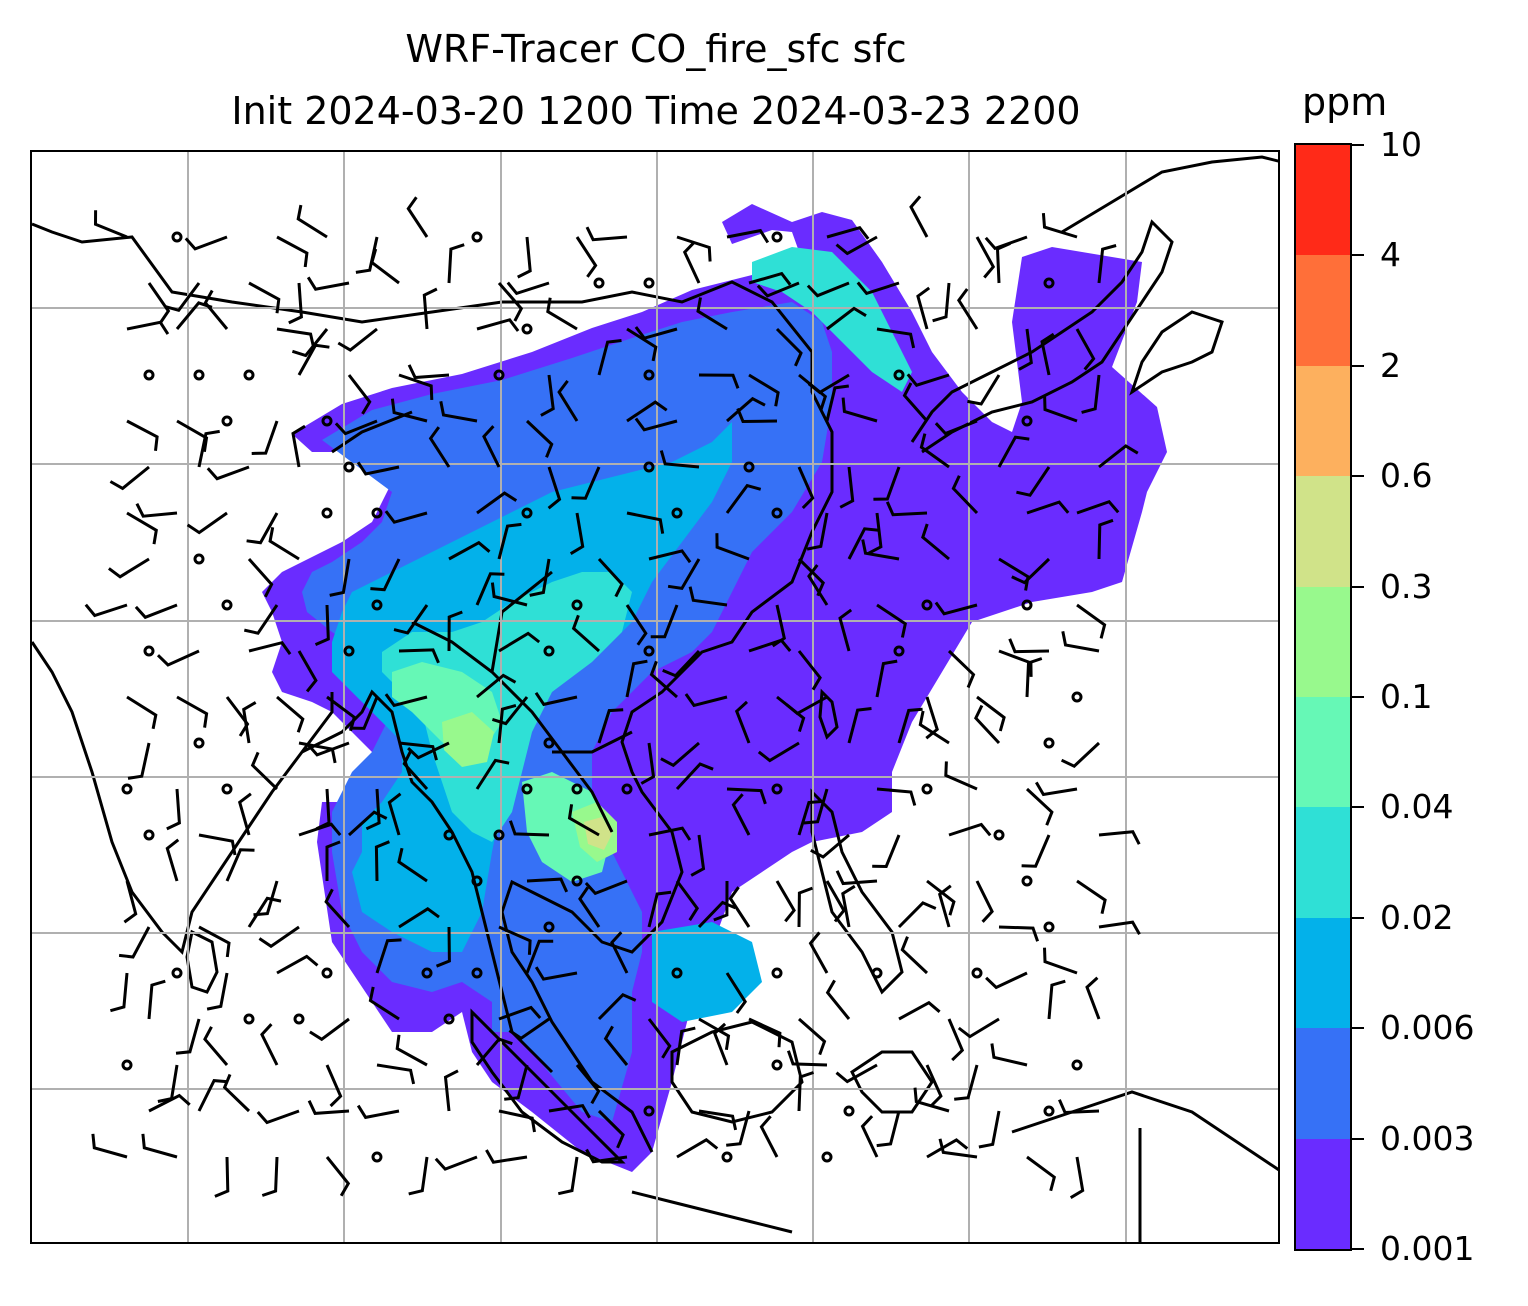 The height and width of the screenshot is (1306, 1528). Describe the element at coordinates (832, 319) in the screenshot. I see `fill-elevated-north` at that location.